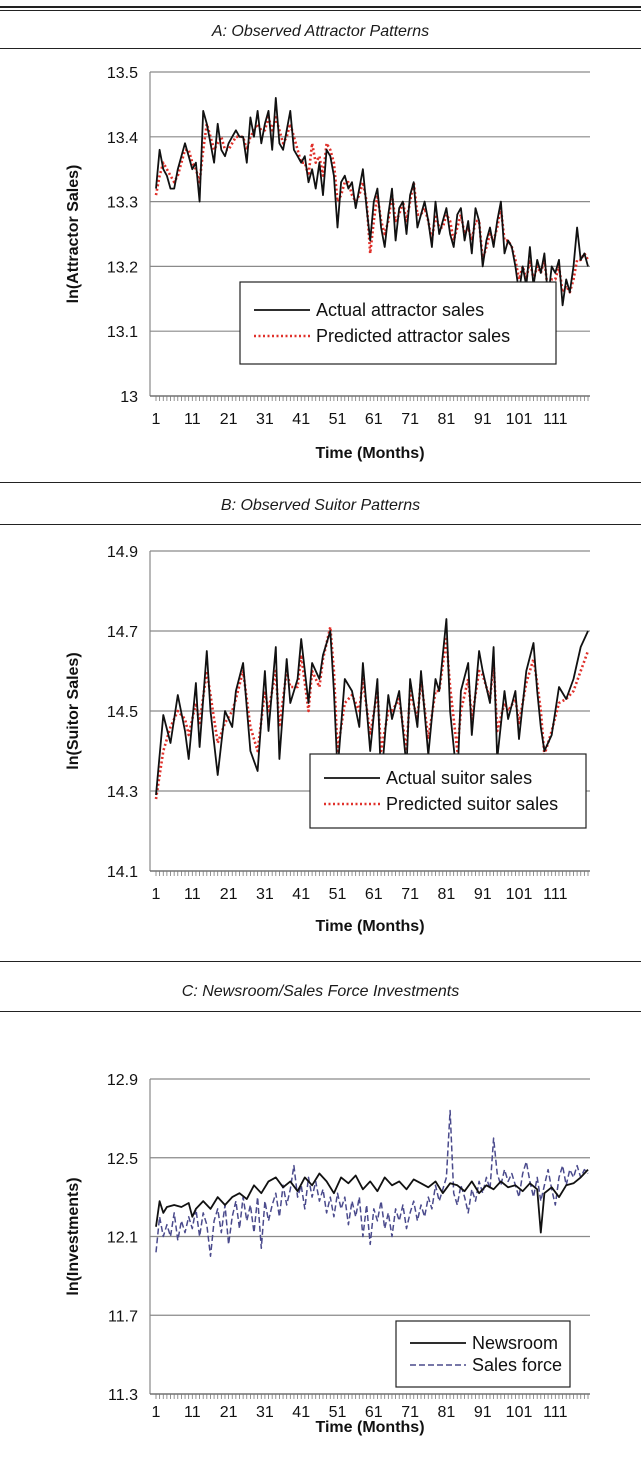 The width and height of the screenshot is (641, 1457). I want to click on panel-c-rule, so click(320, 1011).